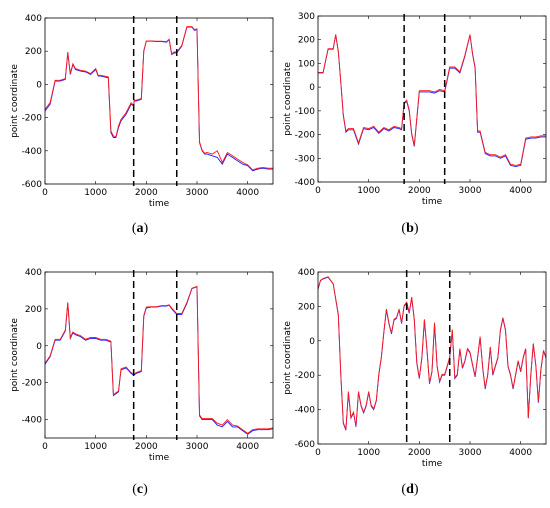 This screenshot has height=508, width=550. Describe the element at coordinates (305, 159) in the screenshot. I see `y-tick-label: -300` at that location.